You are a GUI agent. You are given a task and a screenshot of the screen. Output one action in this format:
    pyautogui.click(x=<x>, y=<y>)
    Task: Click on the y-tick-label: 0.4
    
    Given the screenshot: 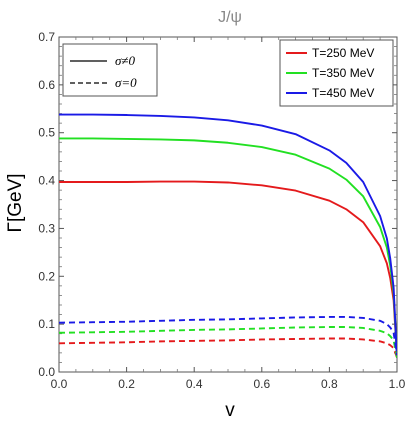 What is the action you would take?
    pyautogui.click(x=46, y=181)
    